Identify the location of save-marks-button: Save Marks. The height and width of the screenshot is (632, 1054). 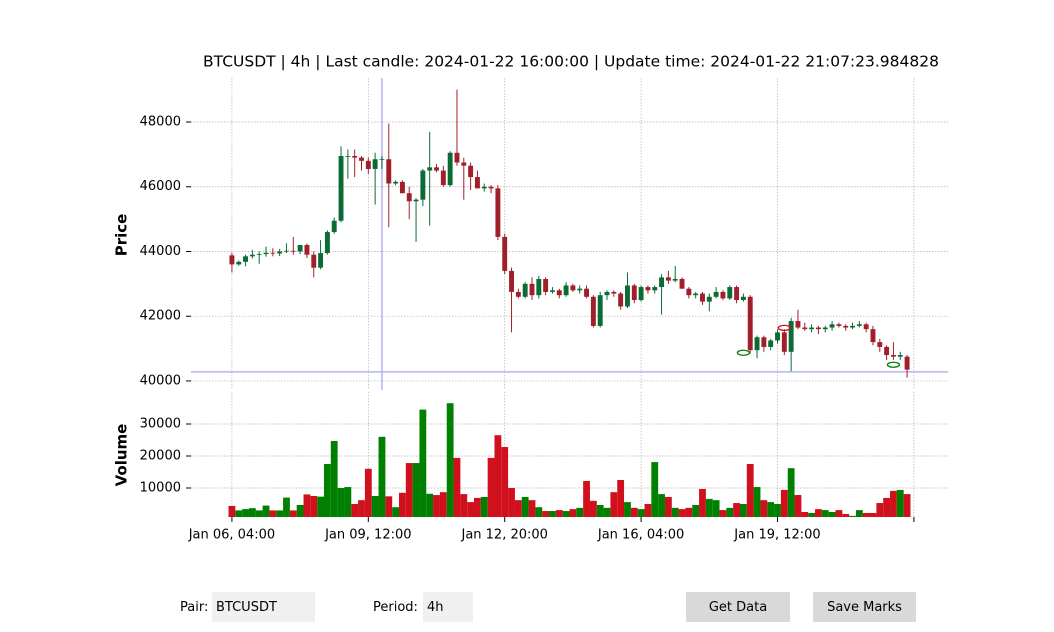
(864, 607).